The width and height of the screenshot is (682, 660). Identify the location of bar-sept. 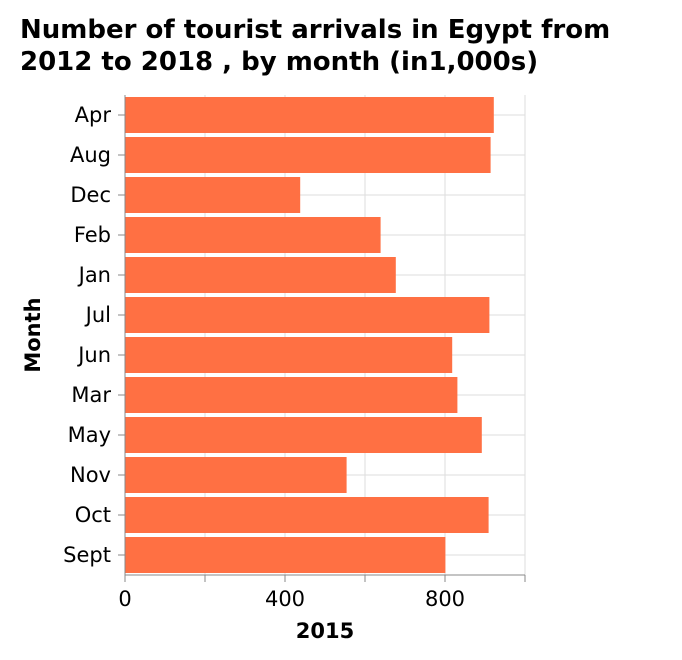
(285, 555).